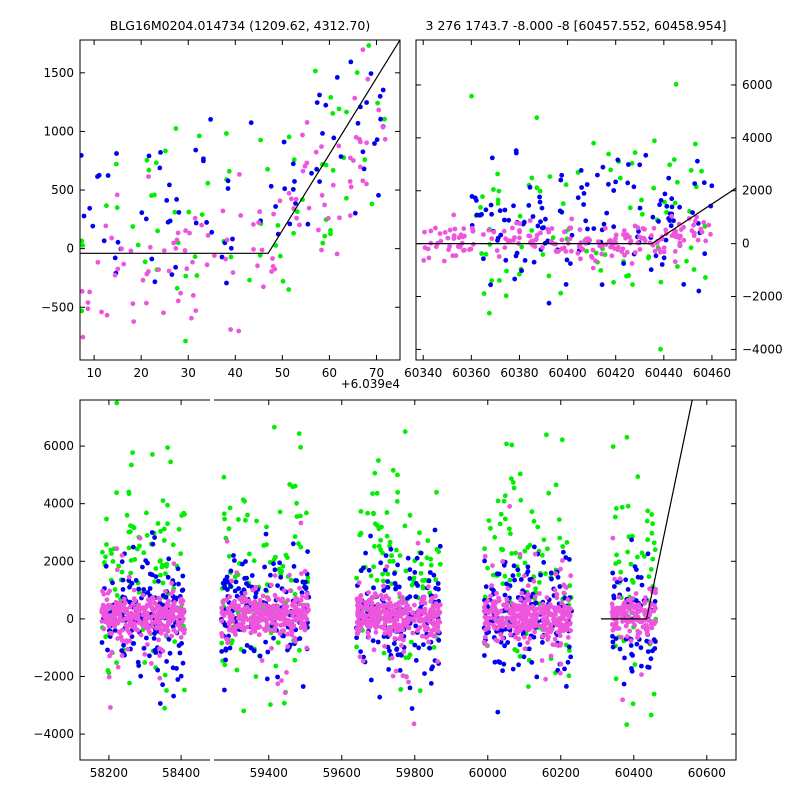  I want to click on panel-bottom-xtick-label: 59600, so click(342, 773).